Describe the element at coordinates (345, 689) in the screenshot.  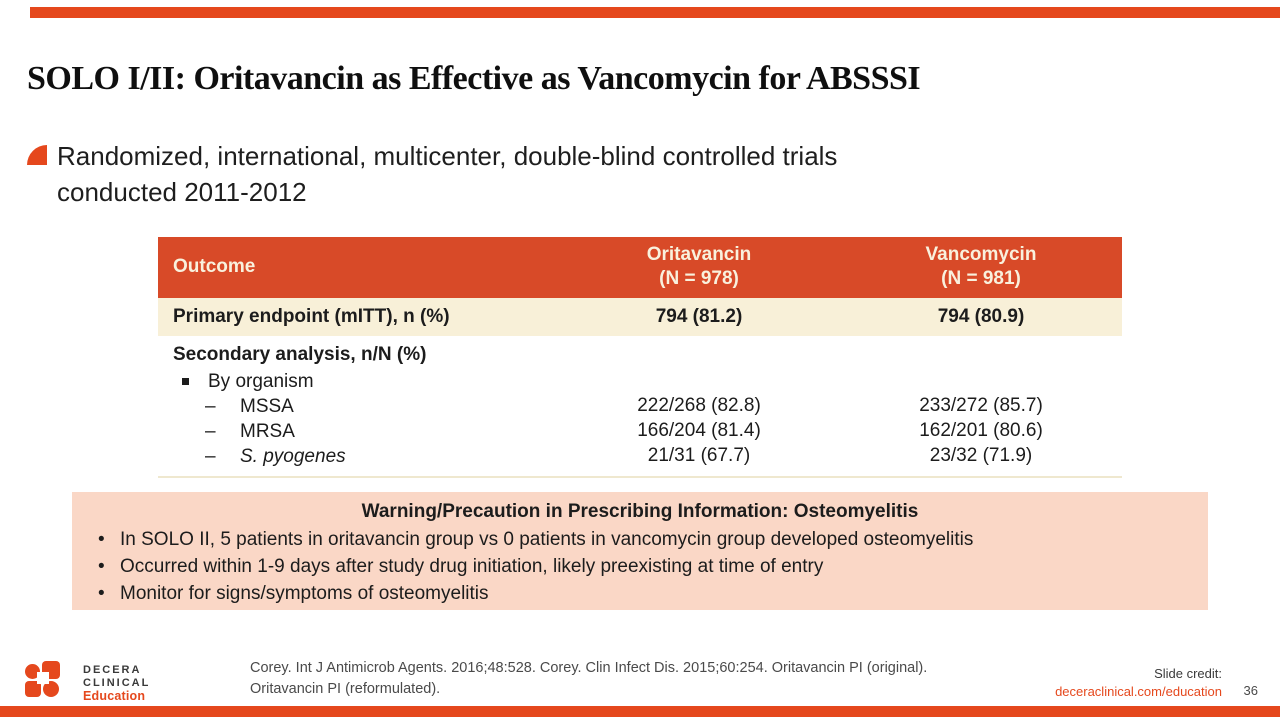
I see `citation-line2: Oritavancin PI (reformulated).` at that location.